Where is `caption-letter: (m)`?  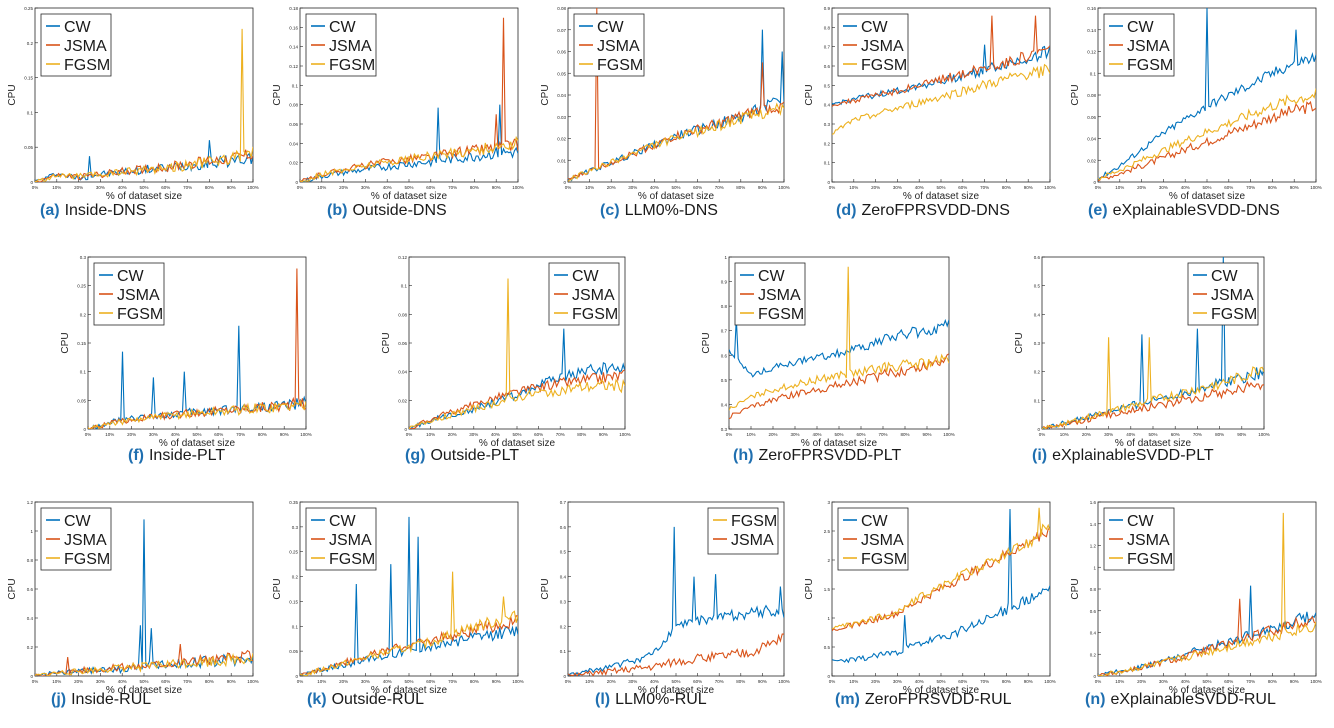 caption-letter: (m) is located at coordinates (847, 699).